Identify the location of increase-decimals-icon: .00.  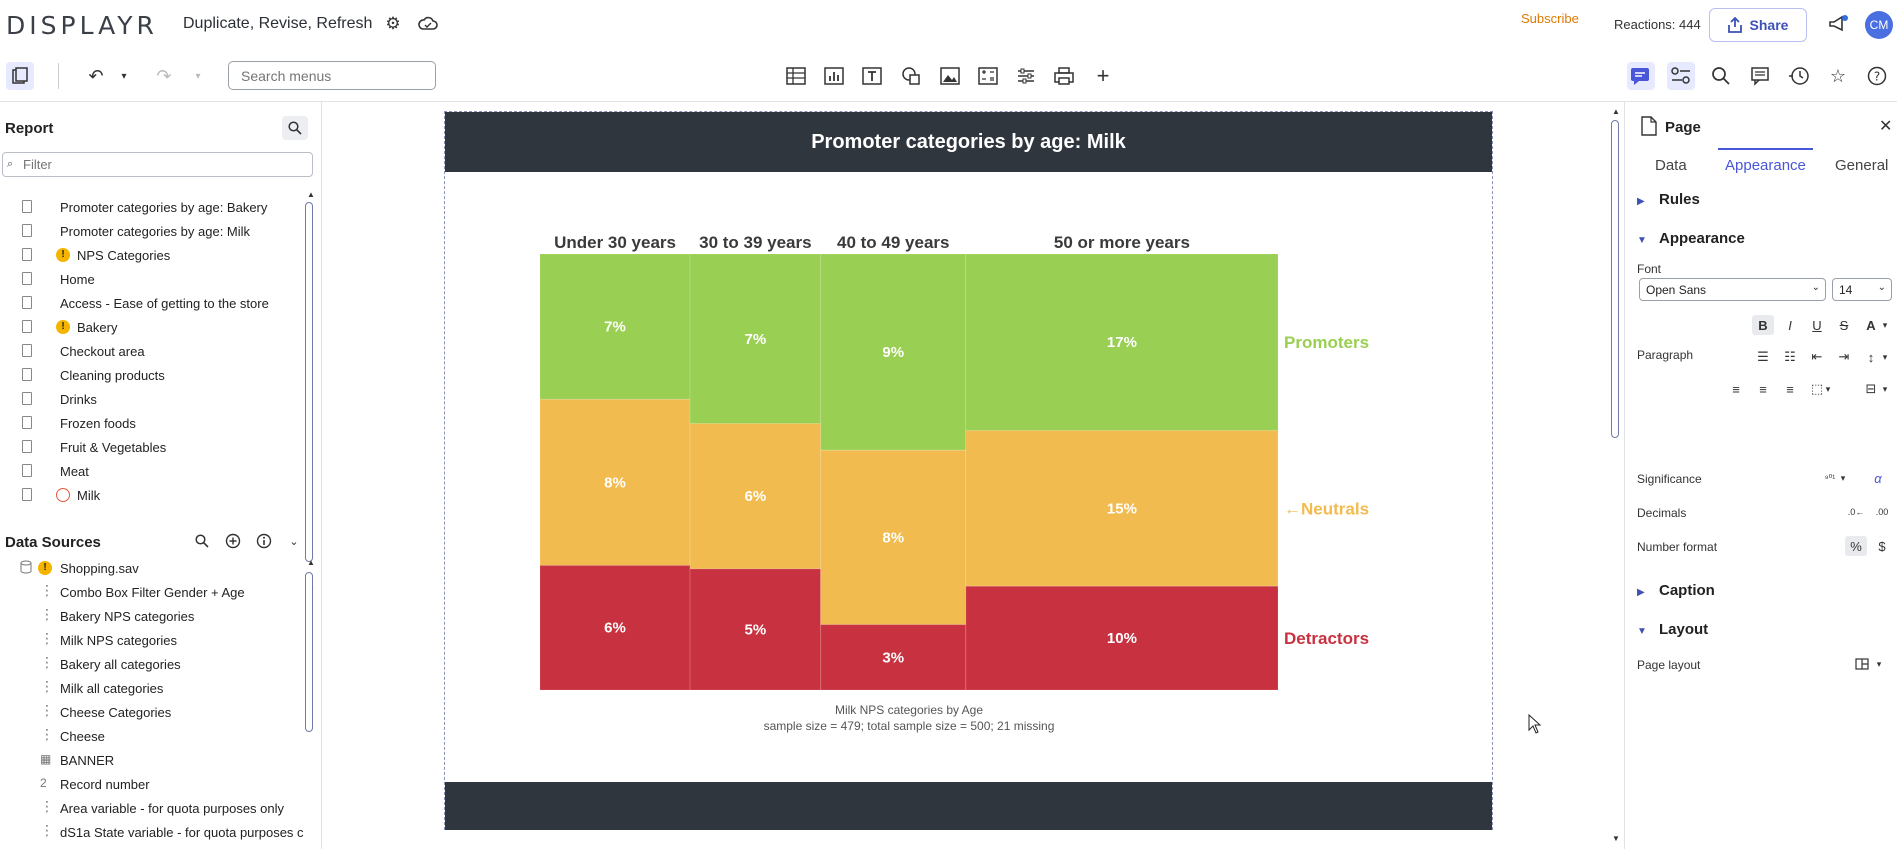
(1882, 512).